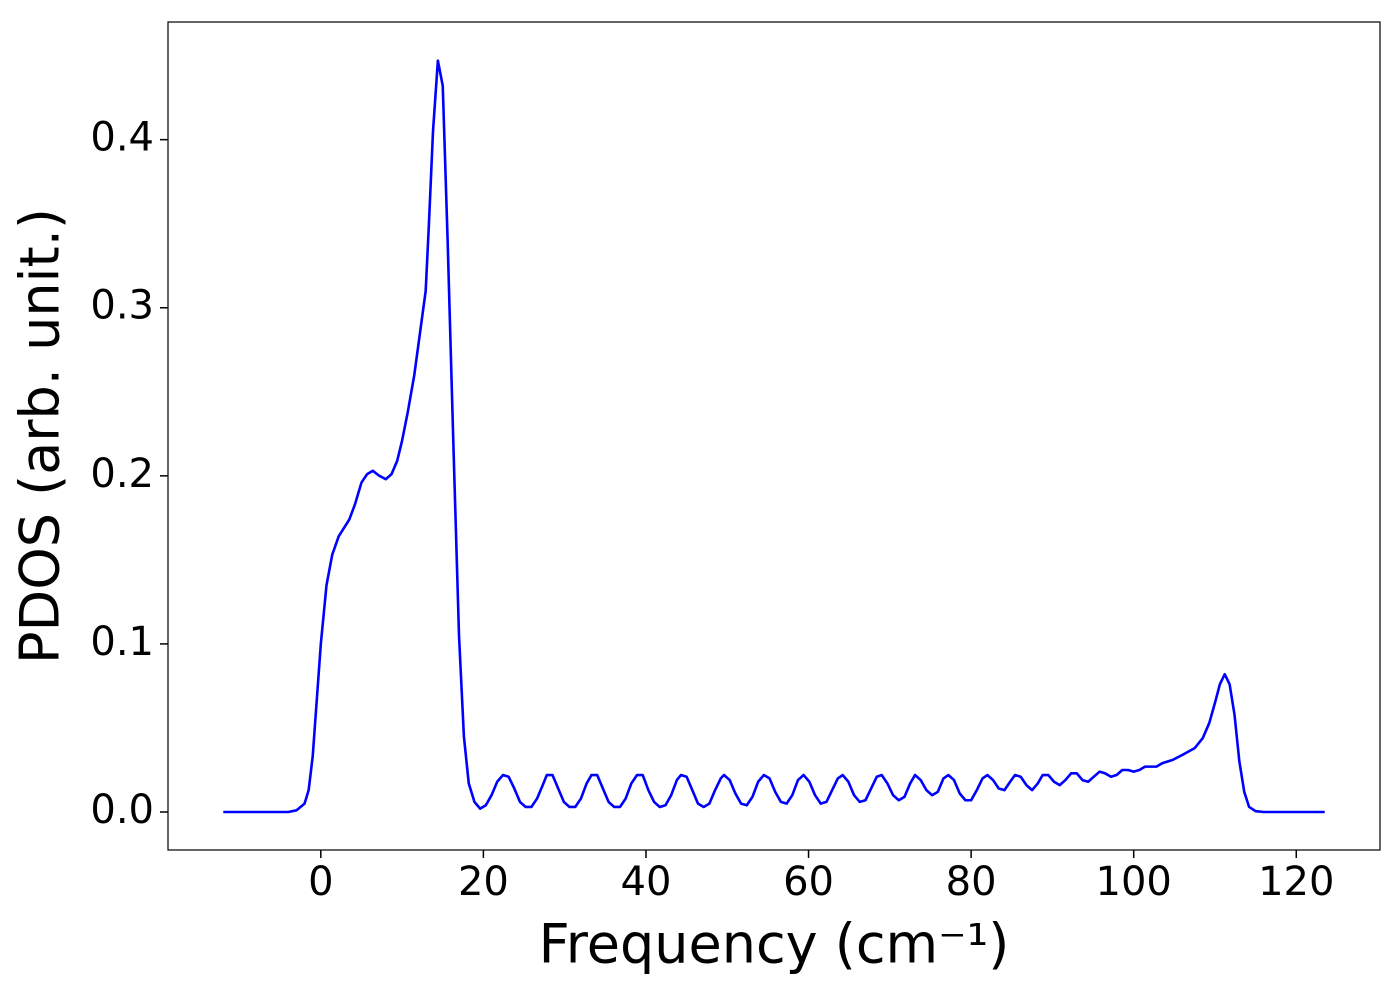 The height and width of the screenshot is (1000, 1400). What do you see at coordinates (808, 882) in the screenshot?
I see `x-tick-label: 60` at bounding box center [808, 882].